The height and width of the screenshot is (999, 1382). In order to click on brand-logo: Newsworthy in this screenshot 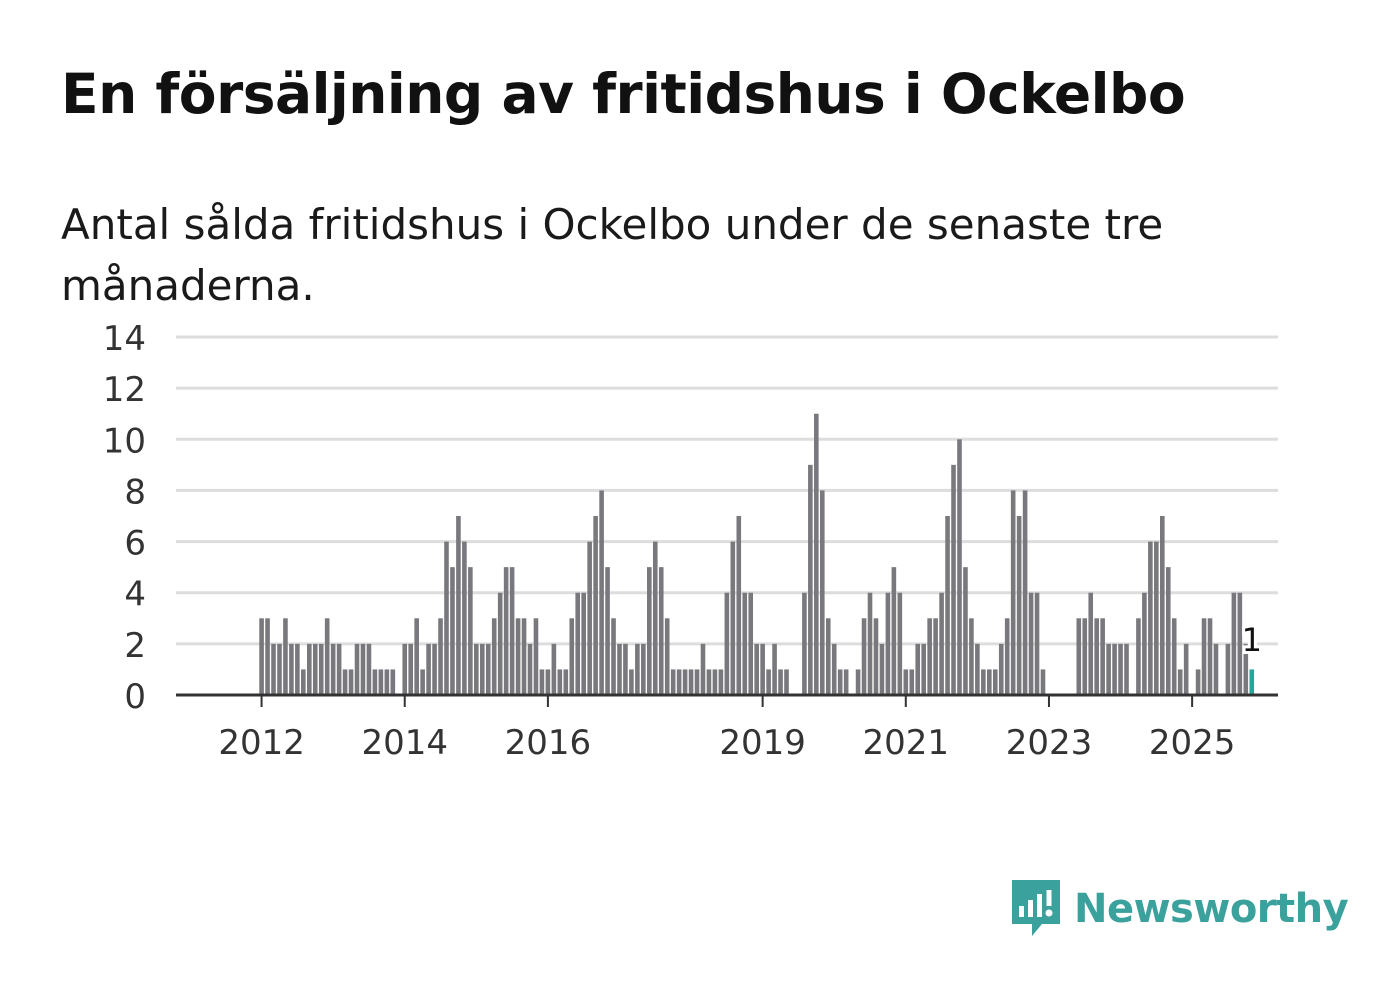, I will do `click(1179, 909)`.